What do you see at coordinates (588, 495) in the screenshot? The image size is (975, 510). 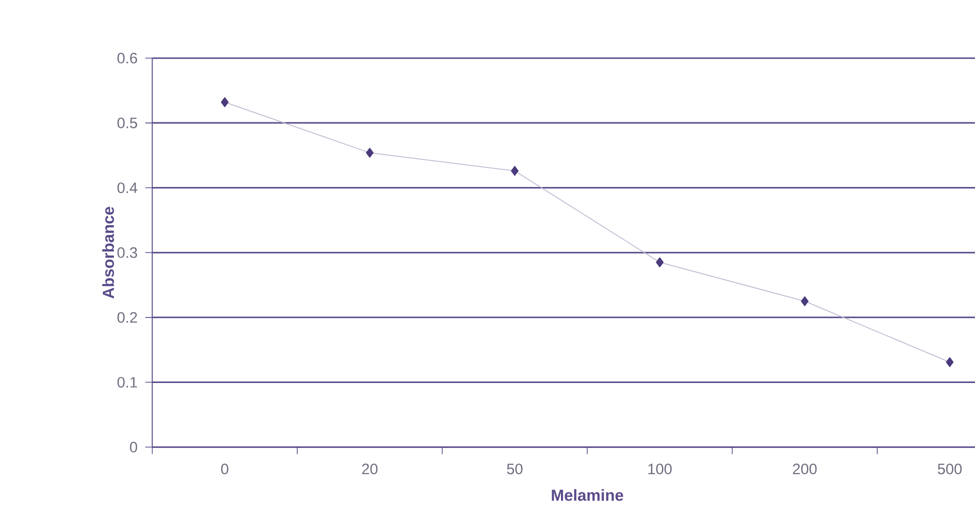 I see `x-axis-title: Melamine` at bounding box center [588, 495].